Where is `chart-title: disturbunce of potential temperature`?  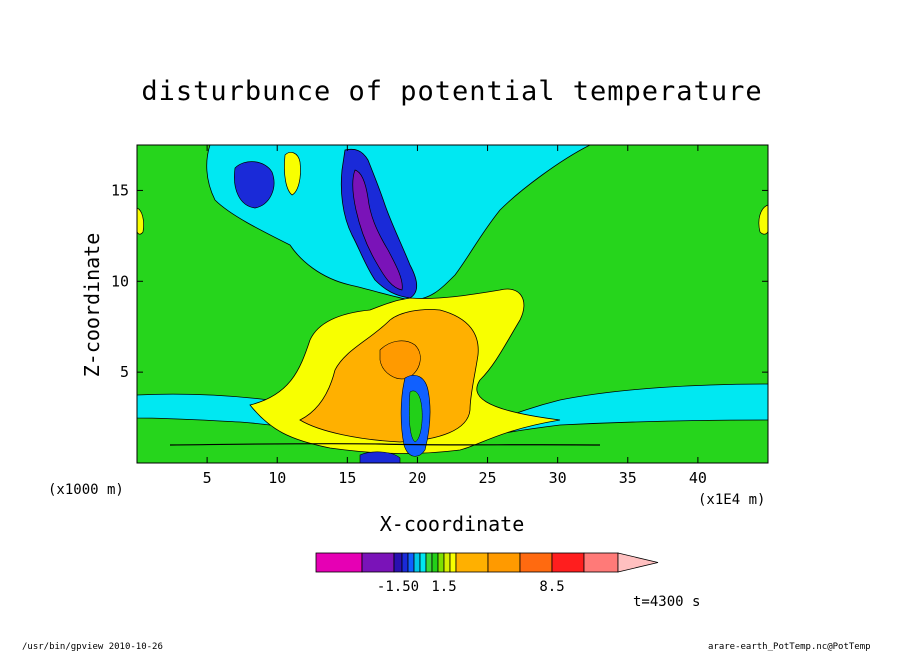 chart-title: disturbunce of potential temperature is located at coordinates (452, 91).